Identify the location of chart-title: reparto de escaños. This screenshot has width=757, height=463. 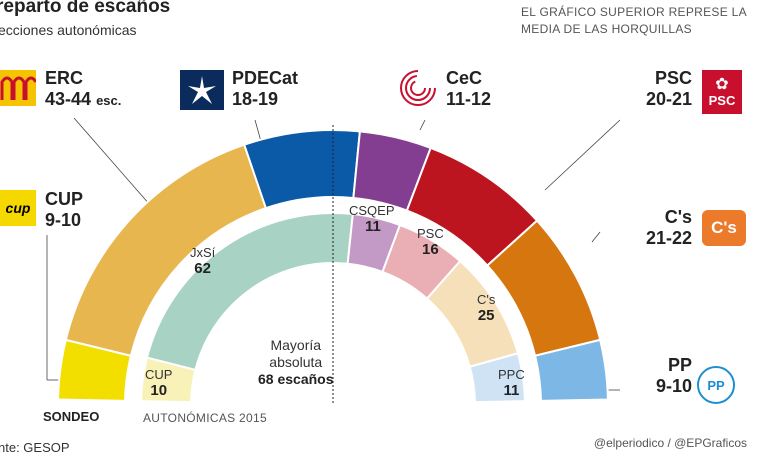
(85, 8).